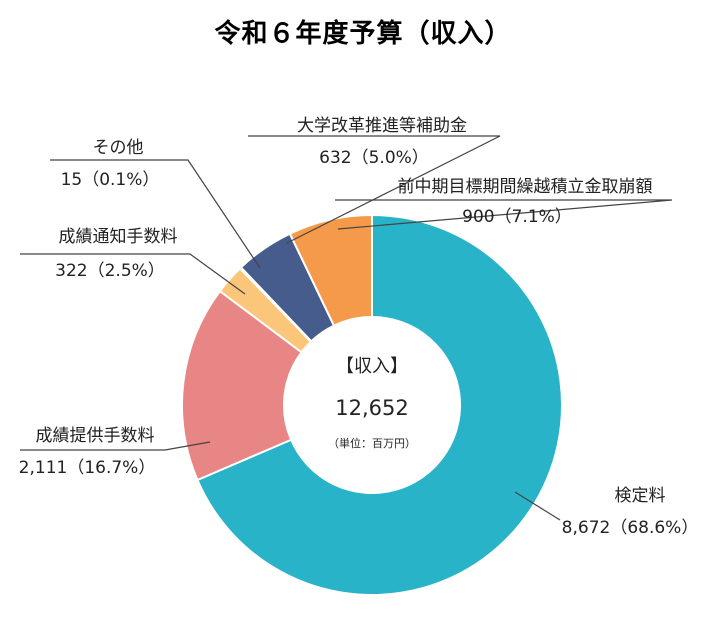 This screenshot has width=726, height=617. I want to click on slice-name-label-5: 前中期目標期間繰越積立金取崩額, so click(525, 187).